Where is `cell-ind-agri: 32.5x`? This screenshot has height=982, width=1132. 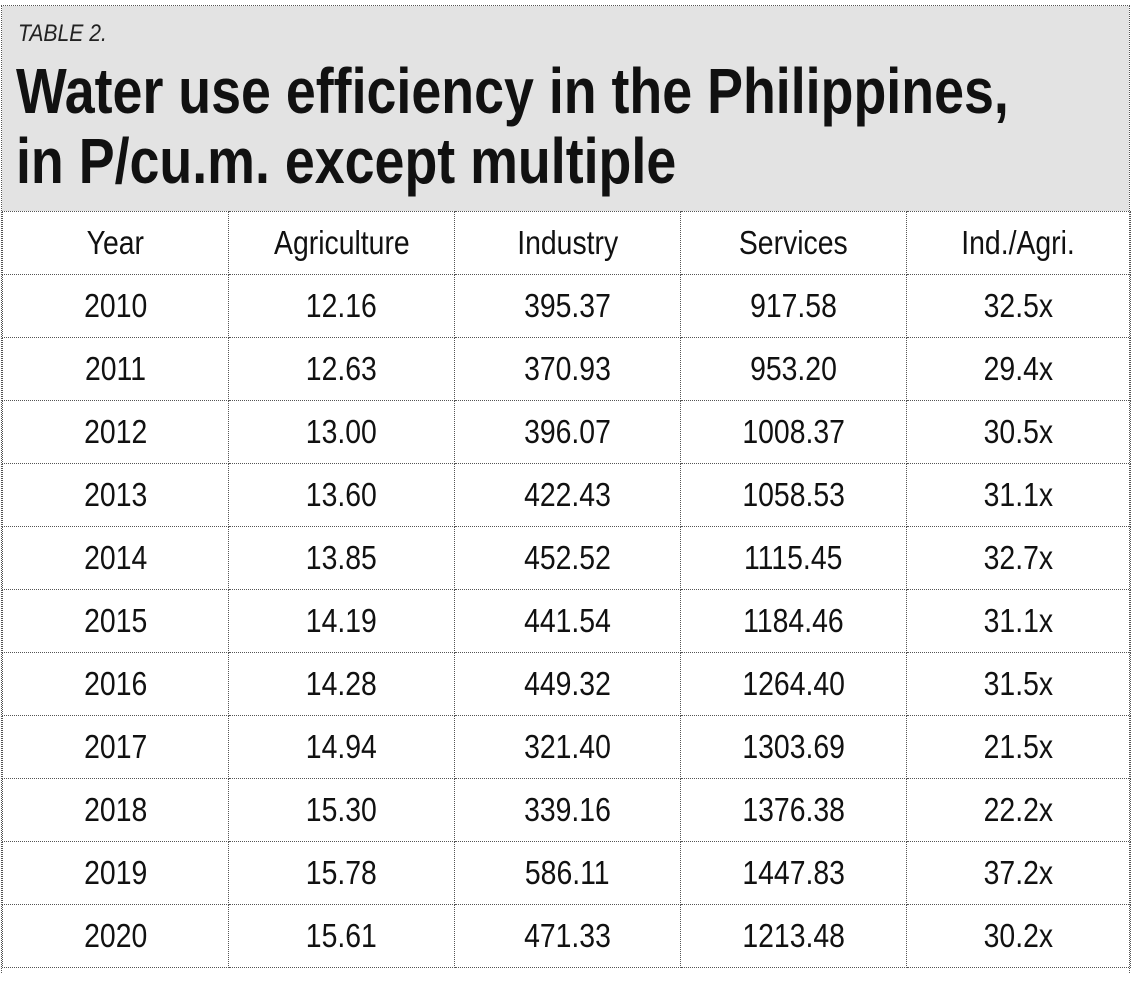 cell-ind-agri: 32.5x is located at coordinates (1018, 306).